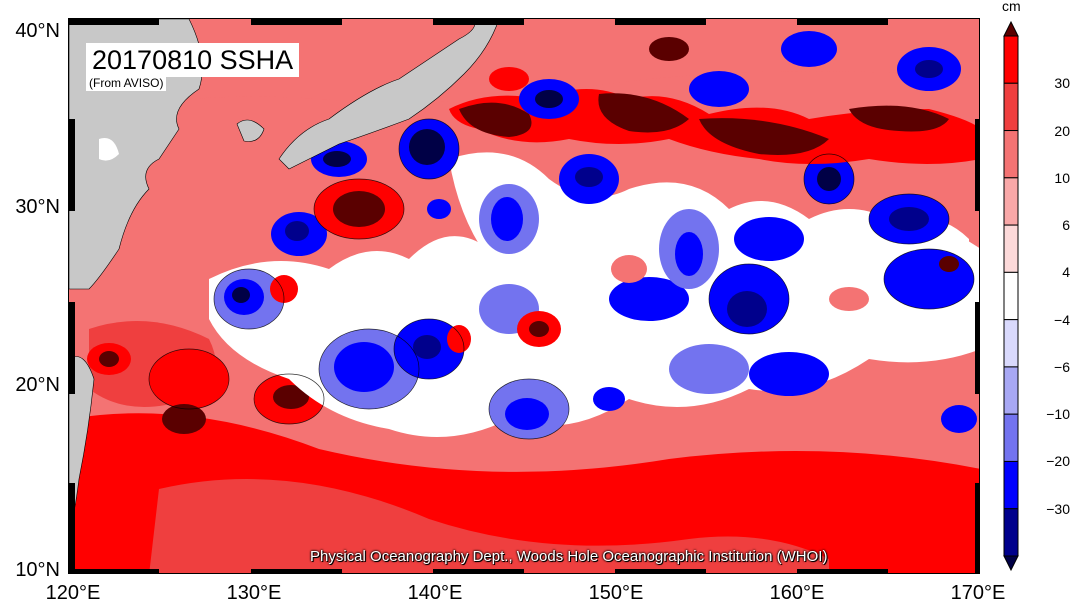  Describe the element at coordinates (37, 31) in the screenshot. I see `lat-label-40: 40°N` at that location.